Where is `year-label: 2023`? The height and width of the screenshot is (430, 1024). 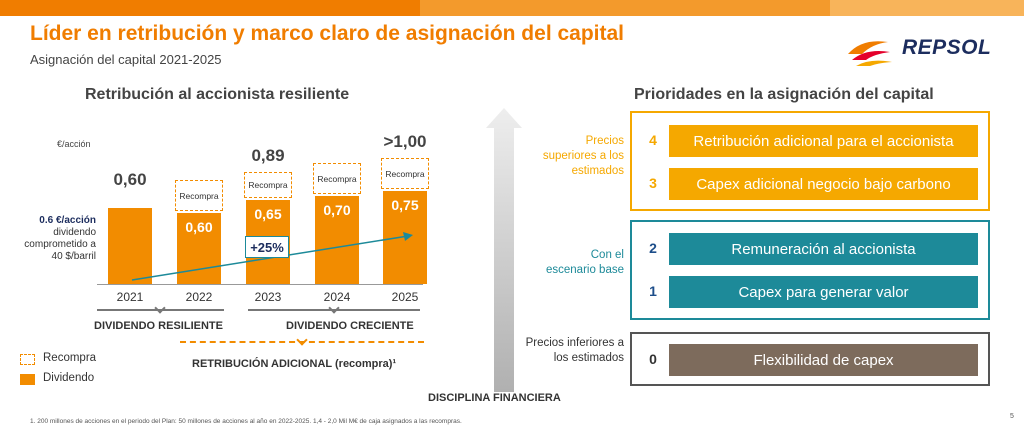 year-label: 2023 is located at coordinates (268, 297).